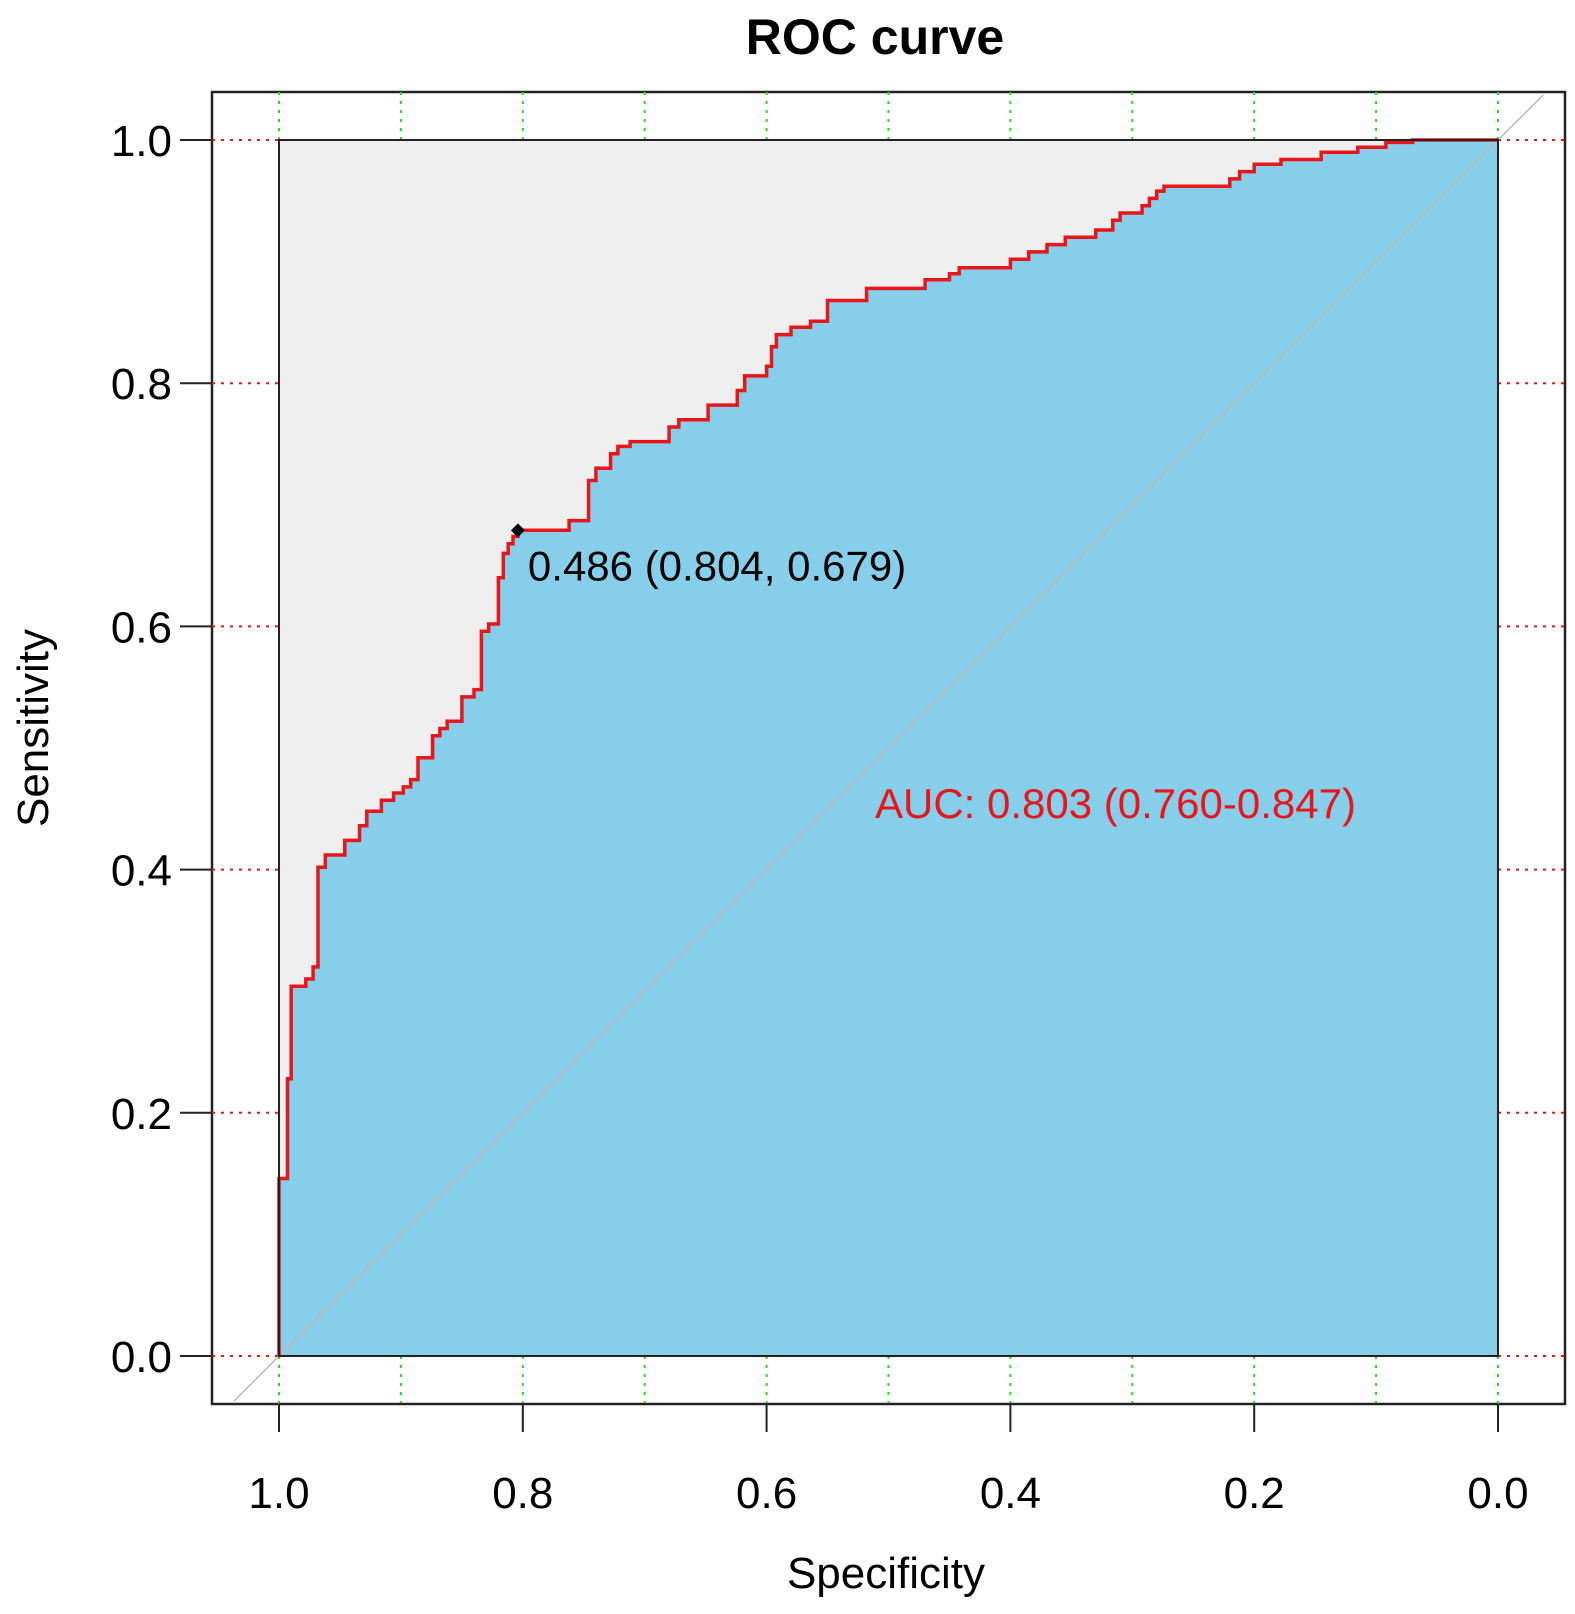 The image size is (1575, 1614). What do you see at coordinates (278, 1493) in the screenshot?
I see `x-tick-label: 1.0` at bounding box center [278, 1493].